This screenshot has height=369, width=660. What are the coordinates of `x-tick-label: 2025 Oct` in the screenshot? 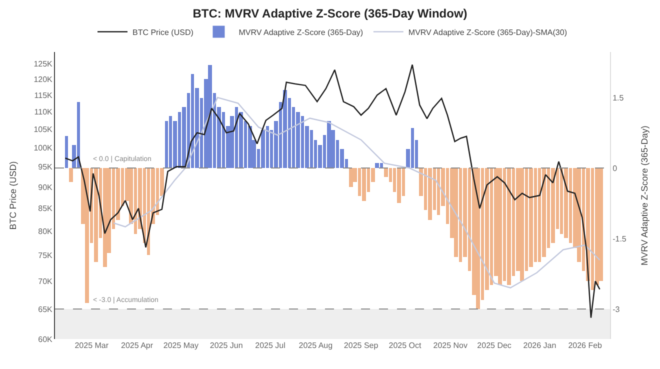 It's located at (405, 345).